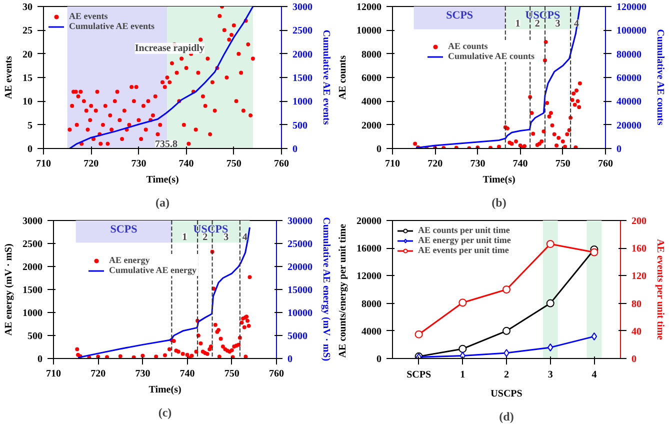 The image size is (669, 429). Describe the element at coordinates (463, 375) in the screenshot. I see `x-tick-label: 1` at that location.